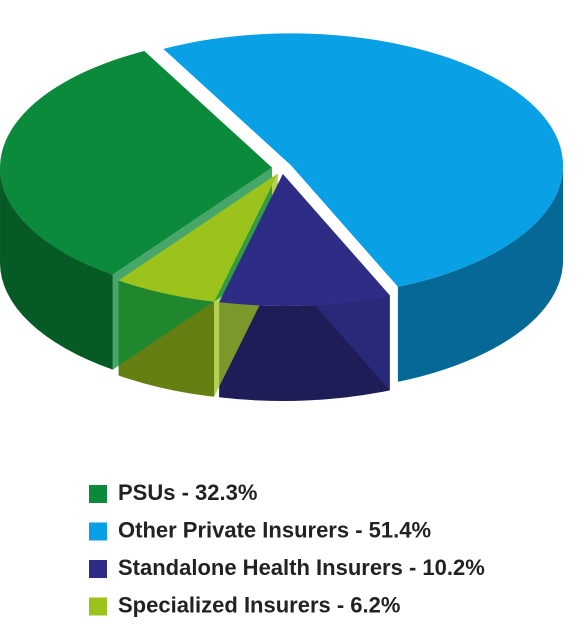 The image size is (585, 628). I want to click on legend-label: PSUs - 32.3%, so click(187, 492).